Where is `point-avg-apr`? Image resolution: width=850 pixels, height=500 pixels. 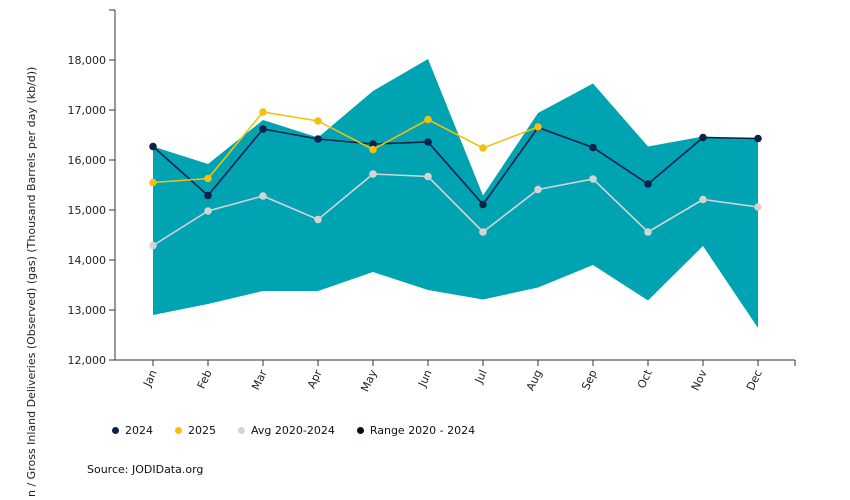 point-avg-apr is located at coordinates (318, 219).